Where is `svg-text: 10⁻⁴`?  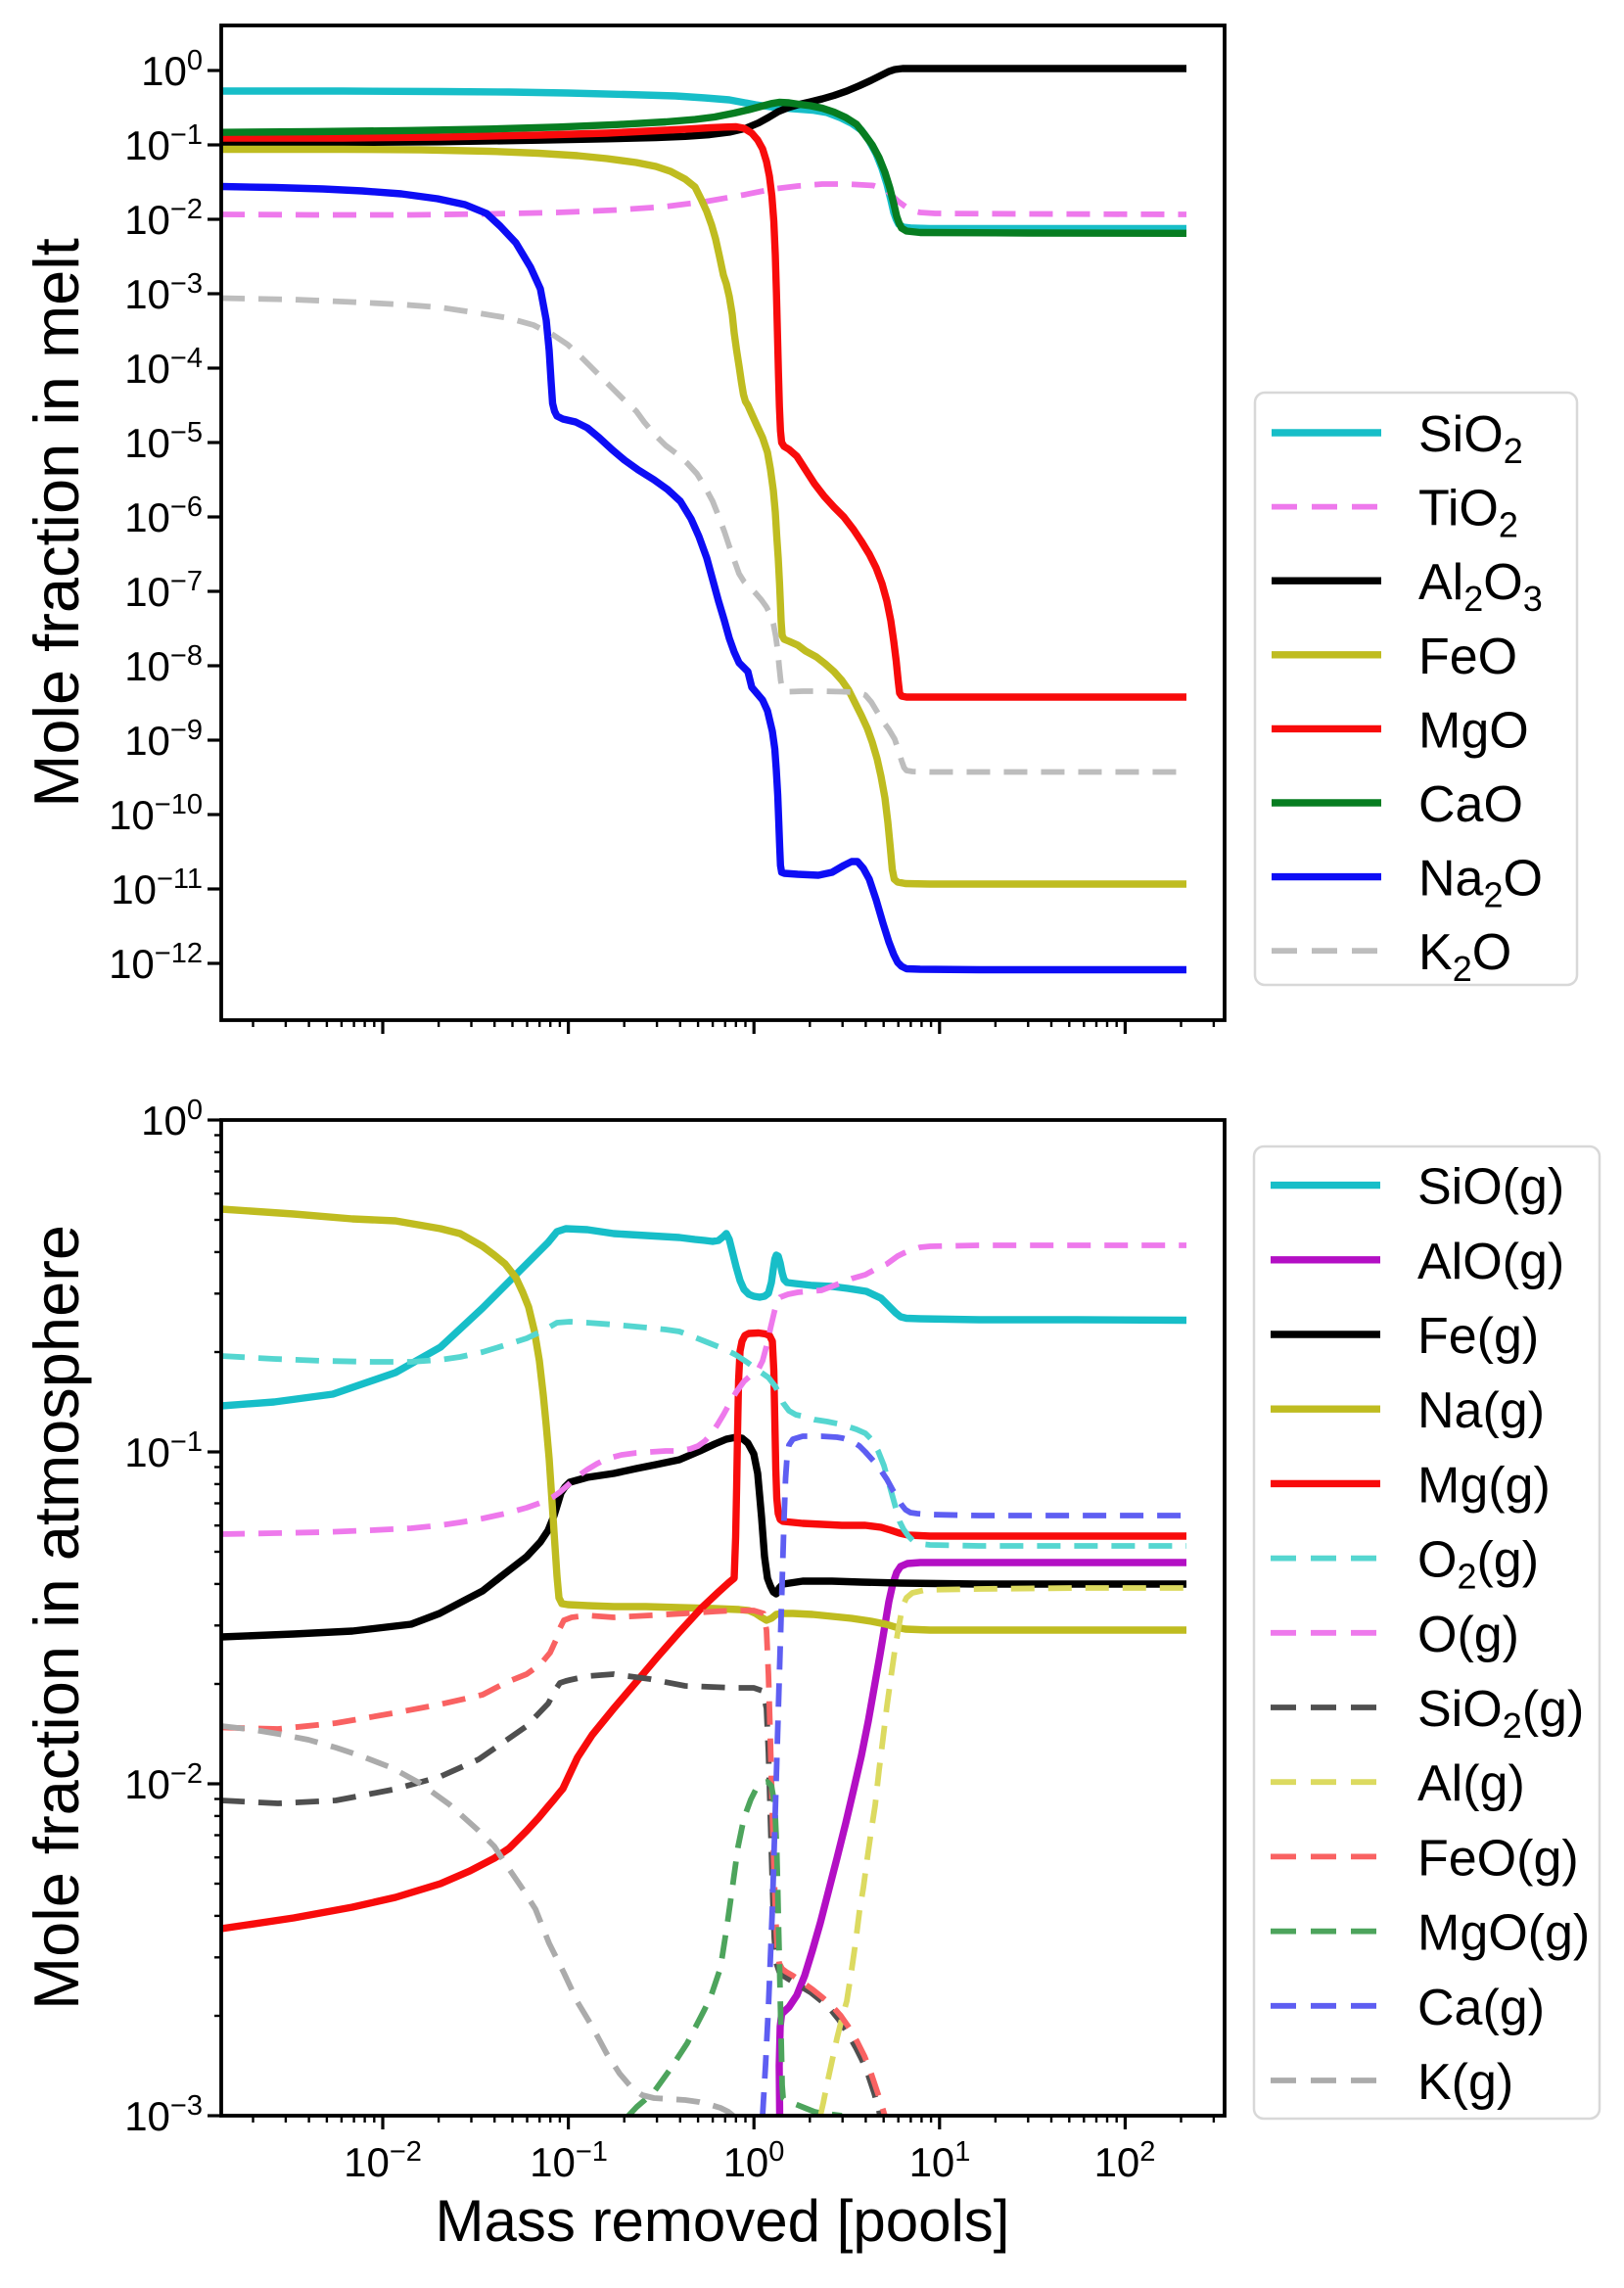
svg-text: 10⁻⁴ is located at coordinates (163, 367).